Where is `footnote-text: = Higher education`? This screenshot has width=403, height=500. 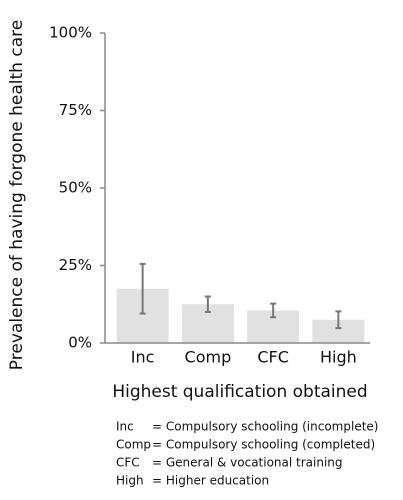
footnote-text: = Higher education is located at coordinates (210, 481).